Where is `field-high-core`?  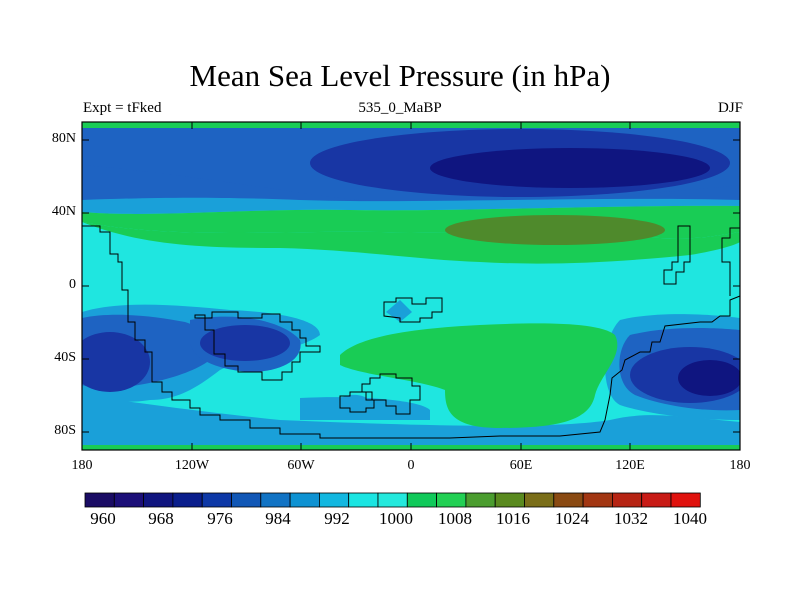 field-high-core is located at coordinates (555, 230).